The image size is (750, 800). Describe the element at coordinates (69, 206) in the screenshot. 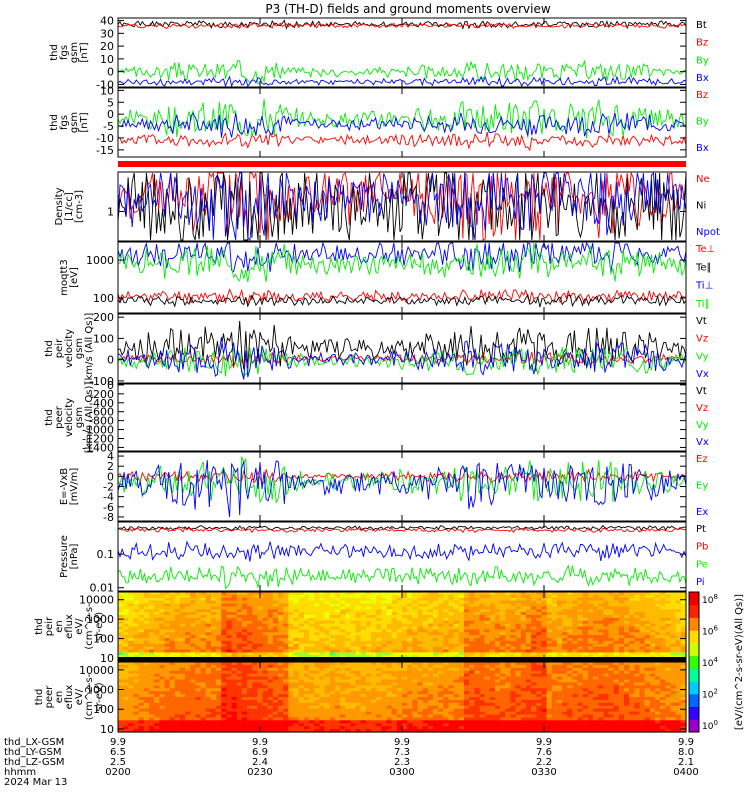

I see `y-label-line: [1/cc]` at that location.